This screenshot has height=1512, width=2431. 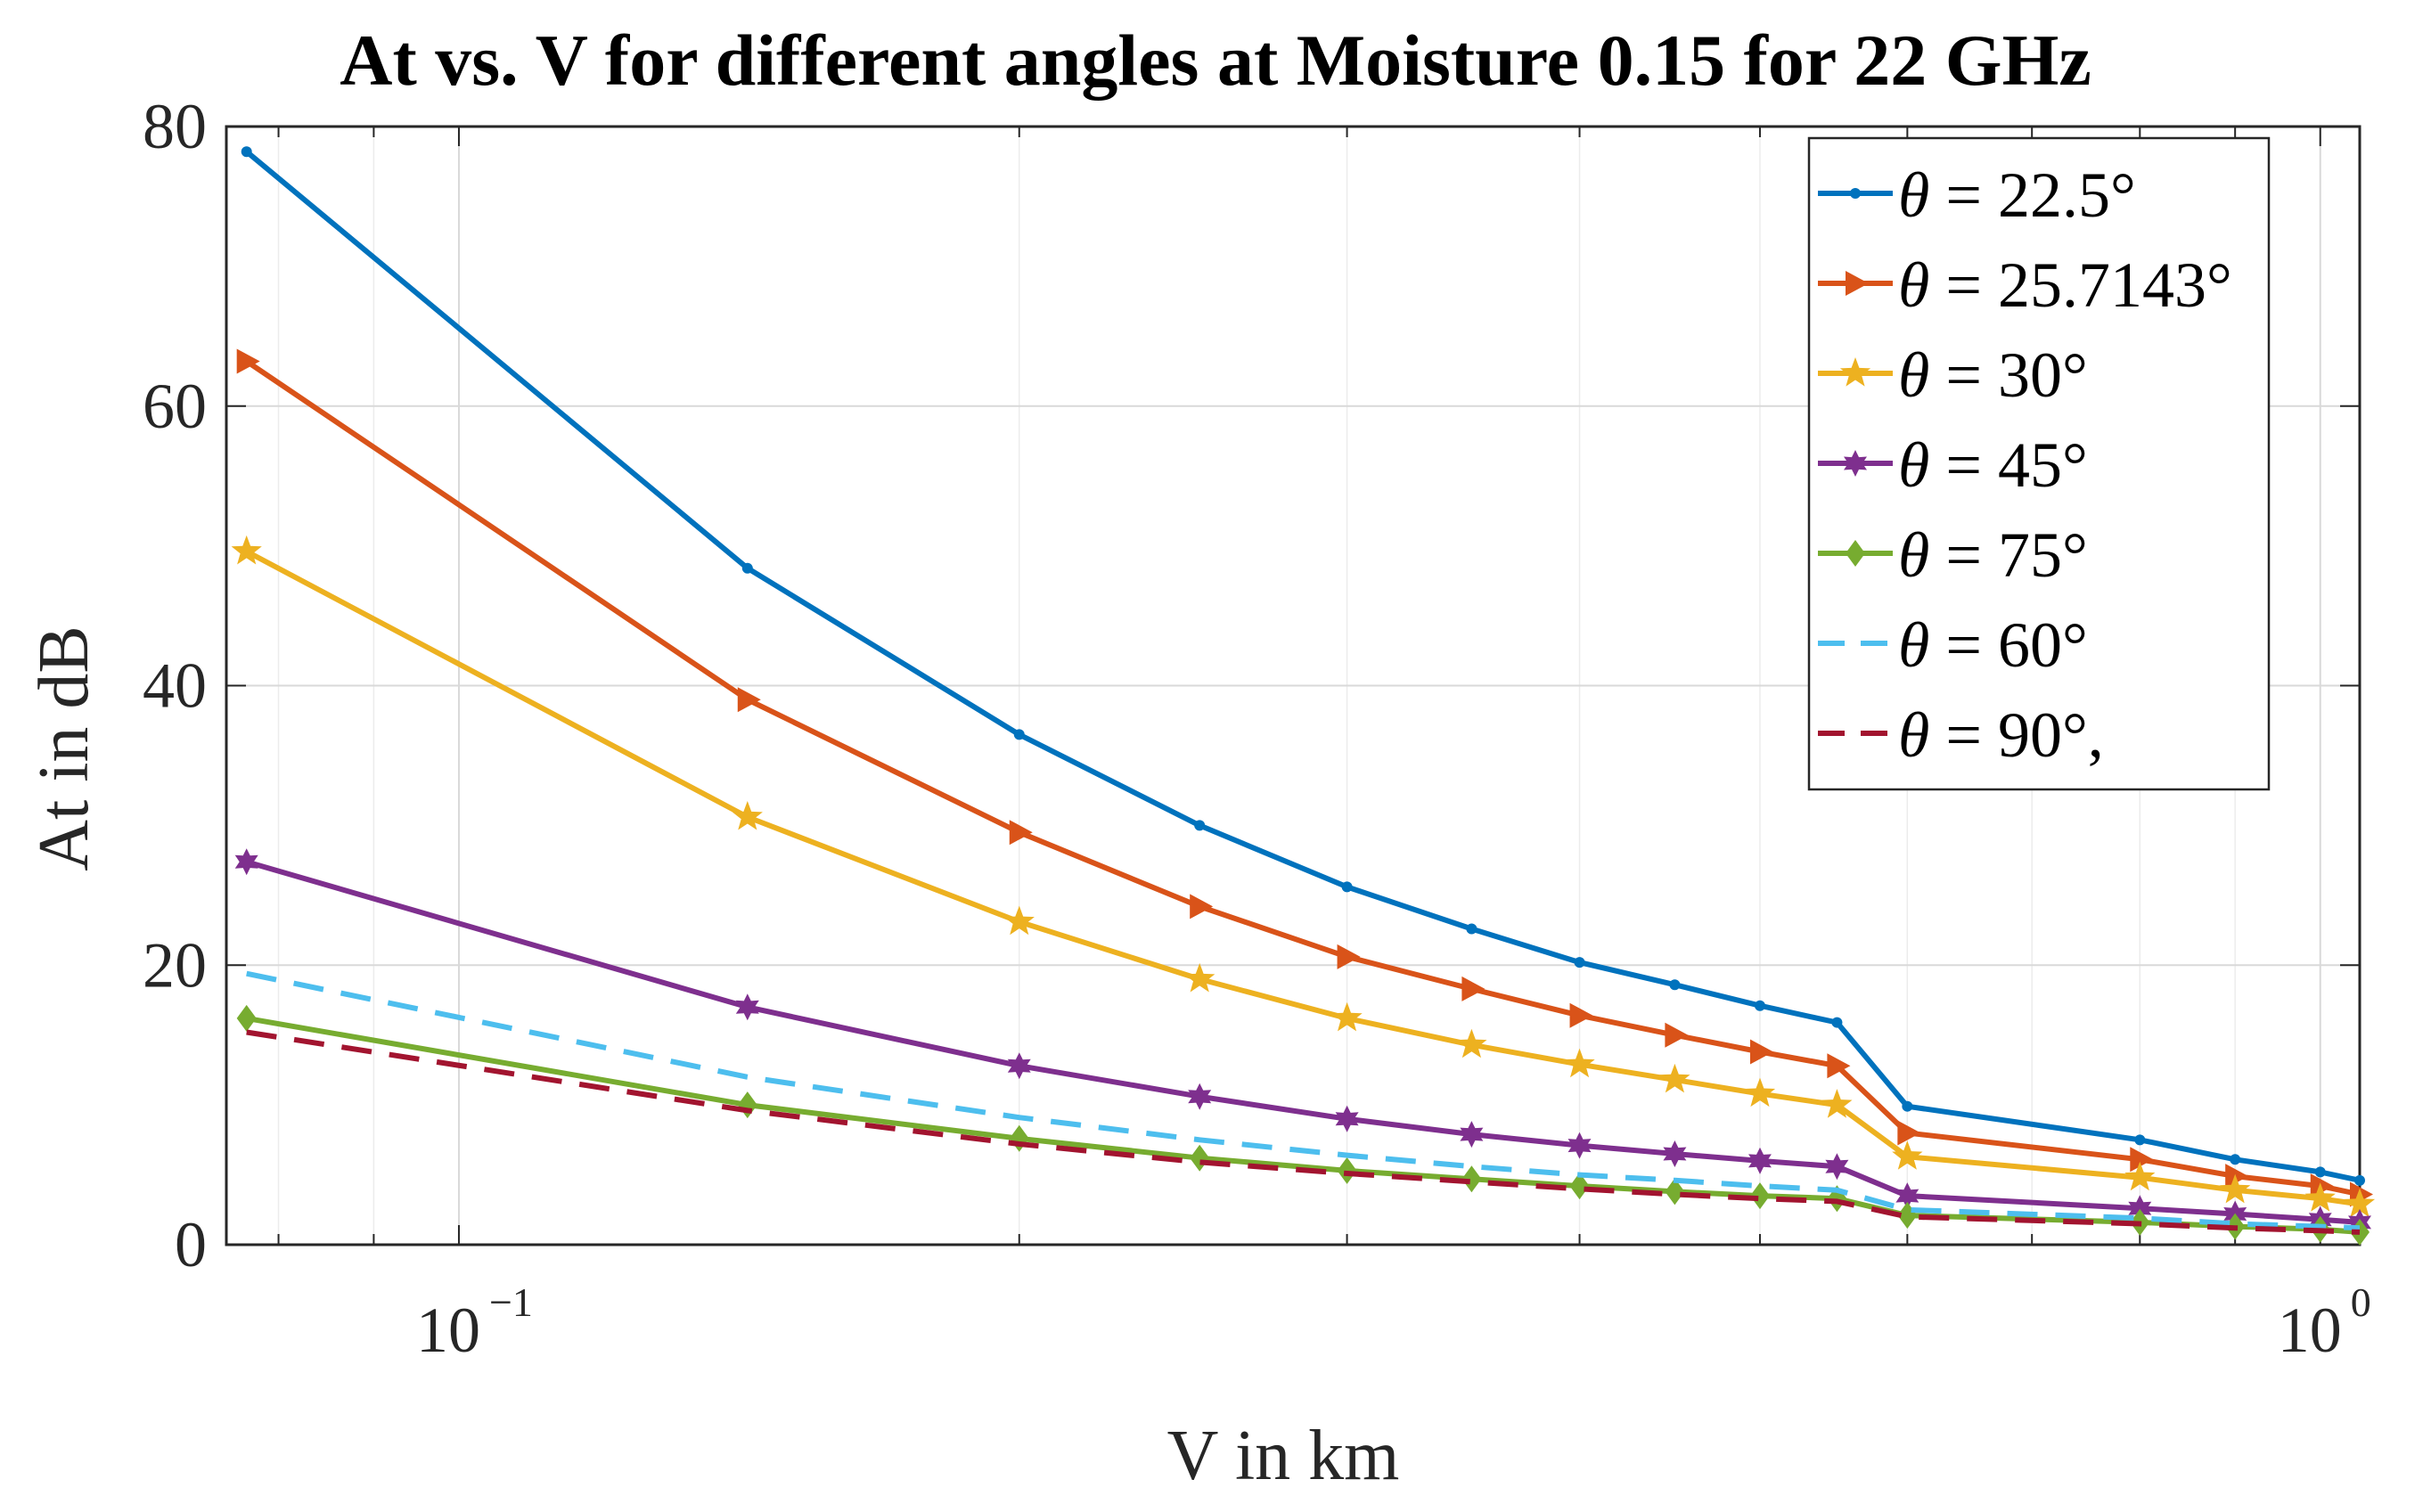 I want to click on legend-item: θ = 22.5°, so click(x=1977, y=195).